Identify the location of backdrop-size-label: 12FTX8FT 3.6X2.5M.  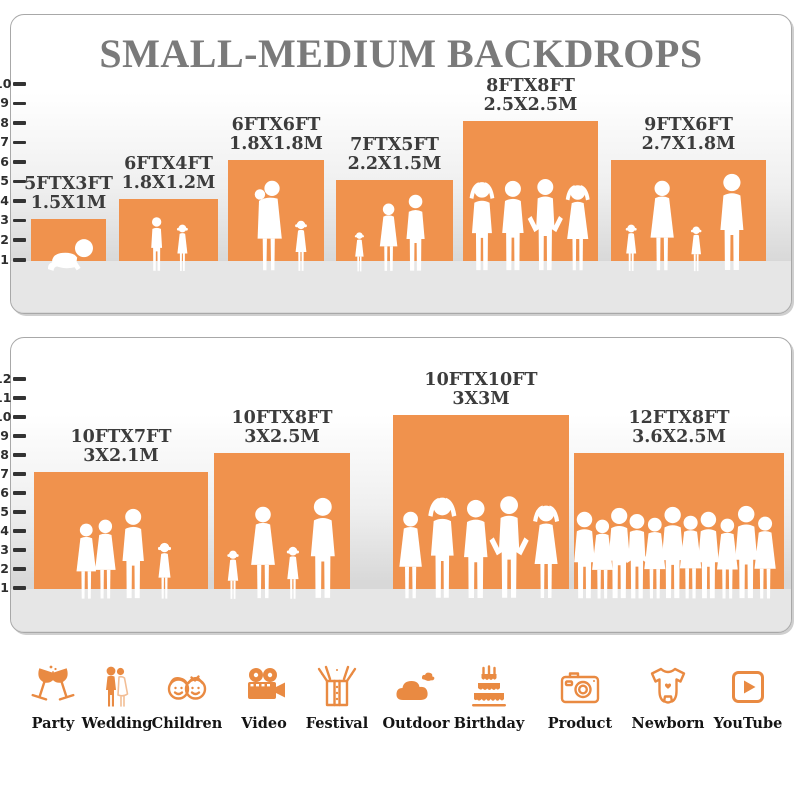
(679, 428).